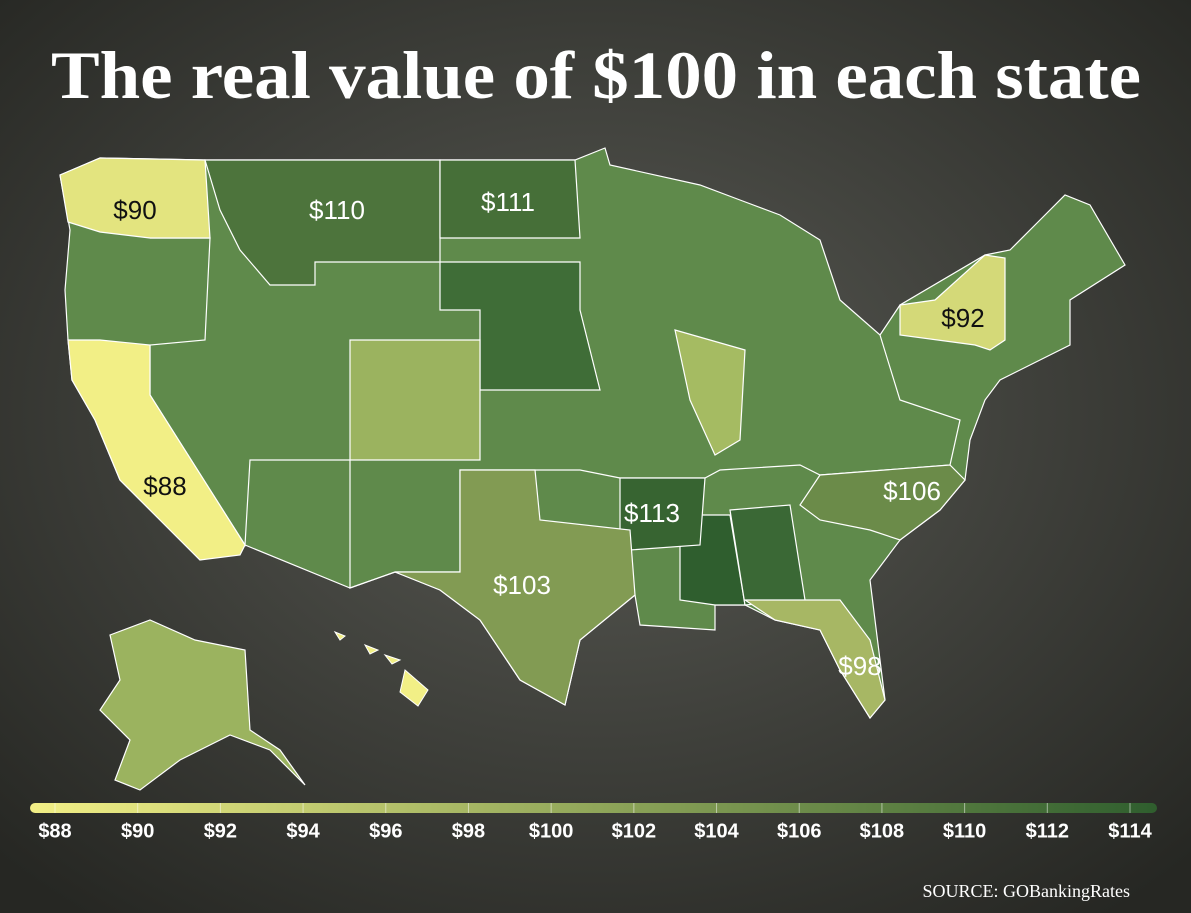 Image resolution: width=1191 pixels, height=913 pixels. I want to click on state-value-label: $106, so click(912, 491).